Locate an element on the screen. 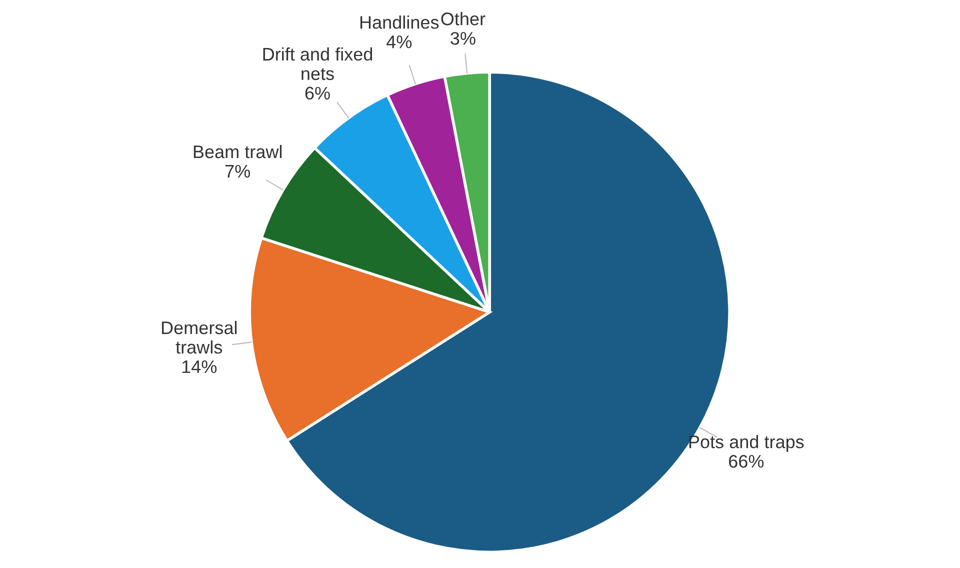 This screenshot has width=960, height=568. slice-label: Handlines is located at coordinates (399, 22).